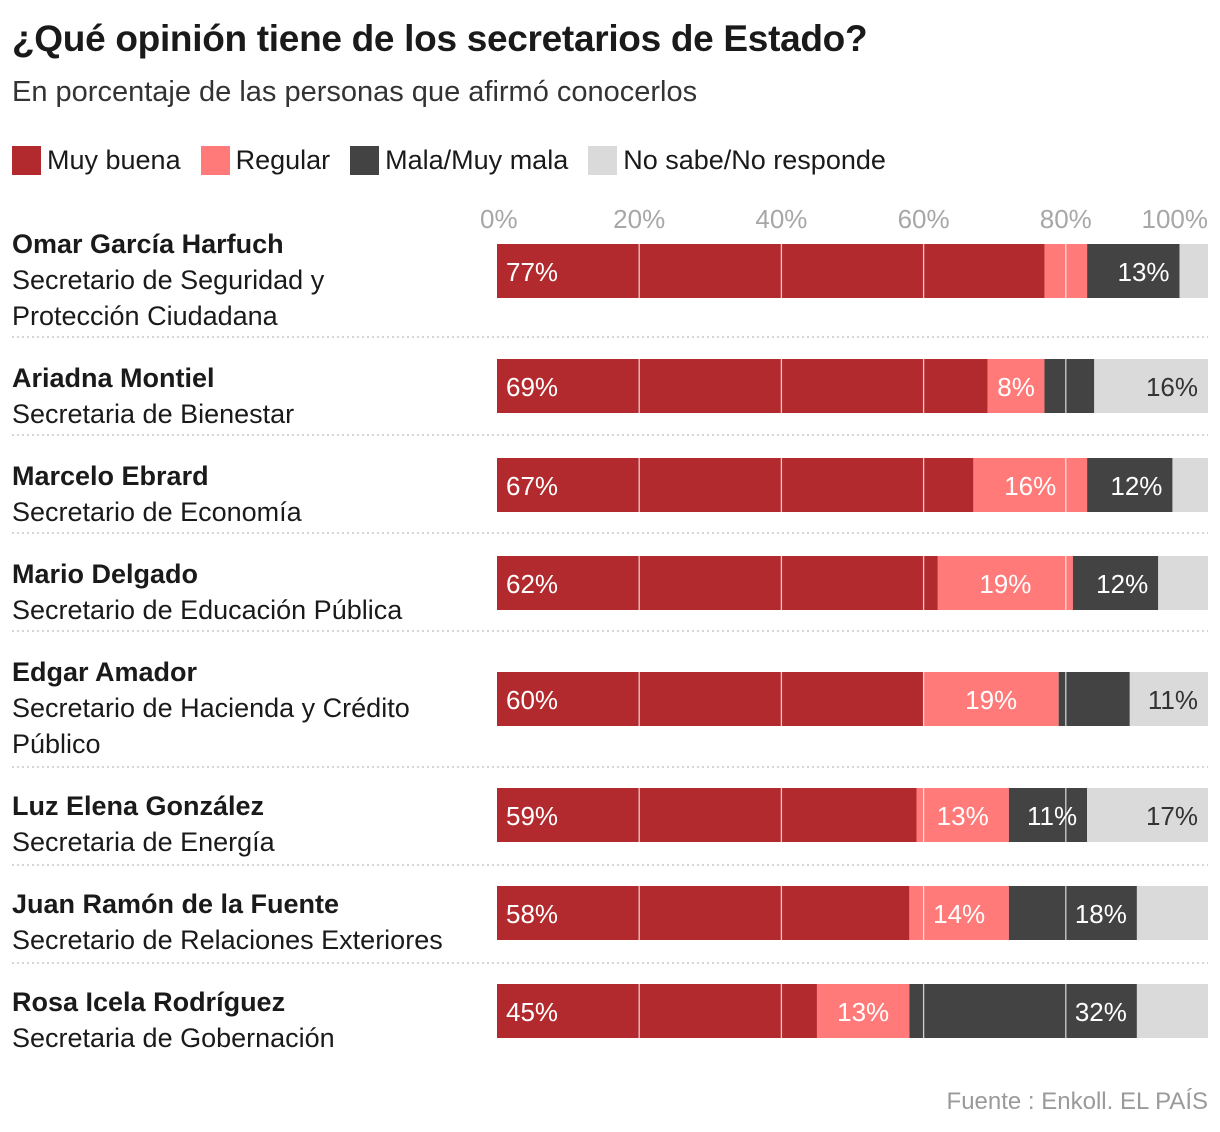 This screenshot has width=1220, height=1132. I want to click on data-label: 32%, so click(1101, 1012).